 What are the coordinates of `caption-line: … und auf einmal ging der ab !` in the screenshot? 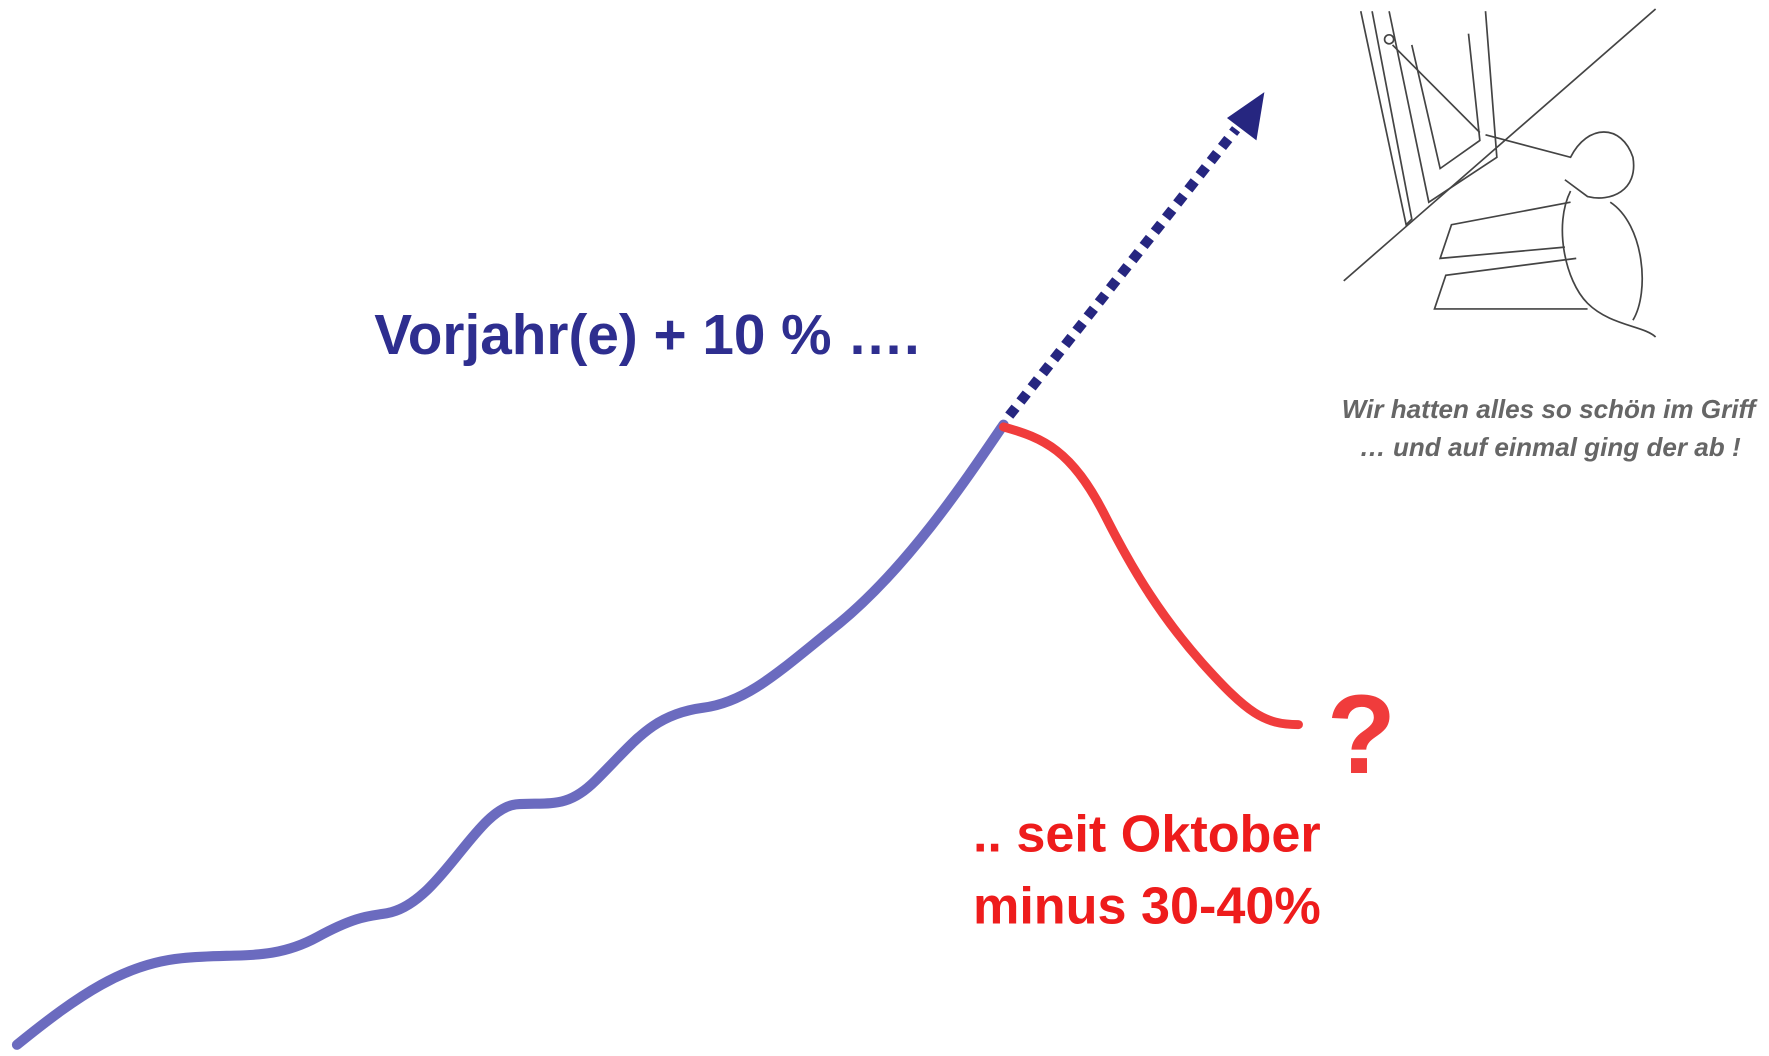 It's located at (1550, 447).